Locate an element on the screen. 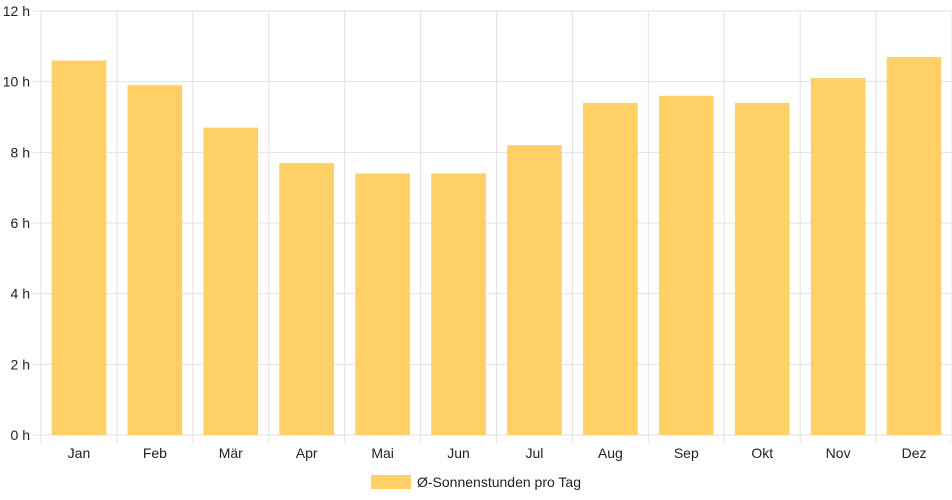 Image resolution: width=952 pixels, height=500 pixels. y-tick-label: 12 h is located at coordinates (16, 11).